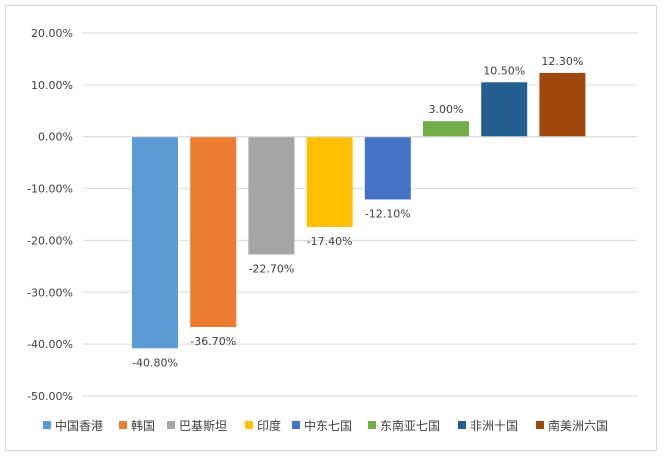  Describe the element at coordinates (52, 33) in the screenshot. I see `y-tick-label: 20.00%` at that location.